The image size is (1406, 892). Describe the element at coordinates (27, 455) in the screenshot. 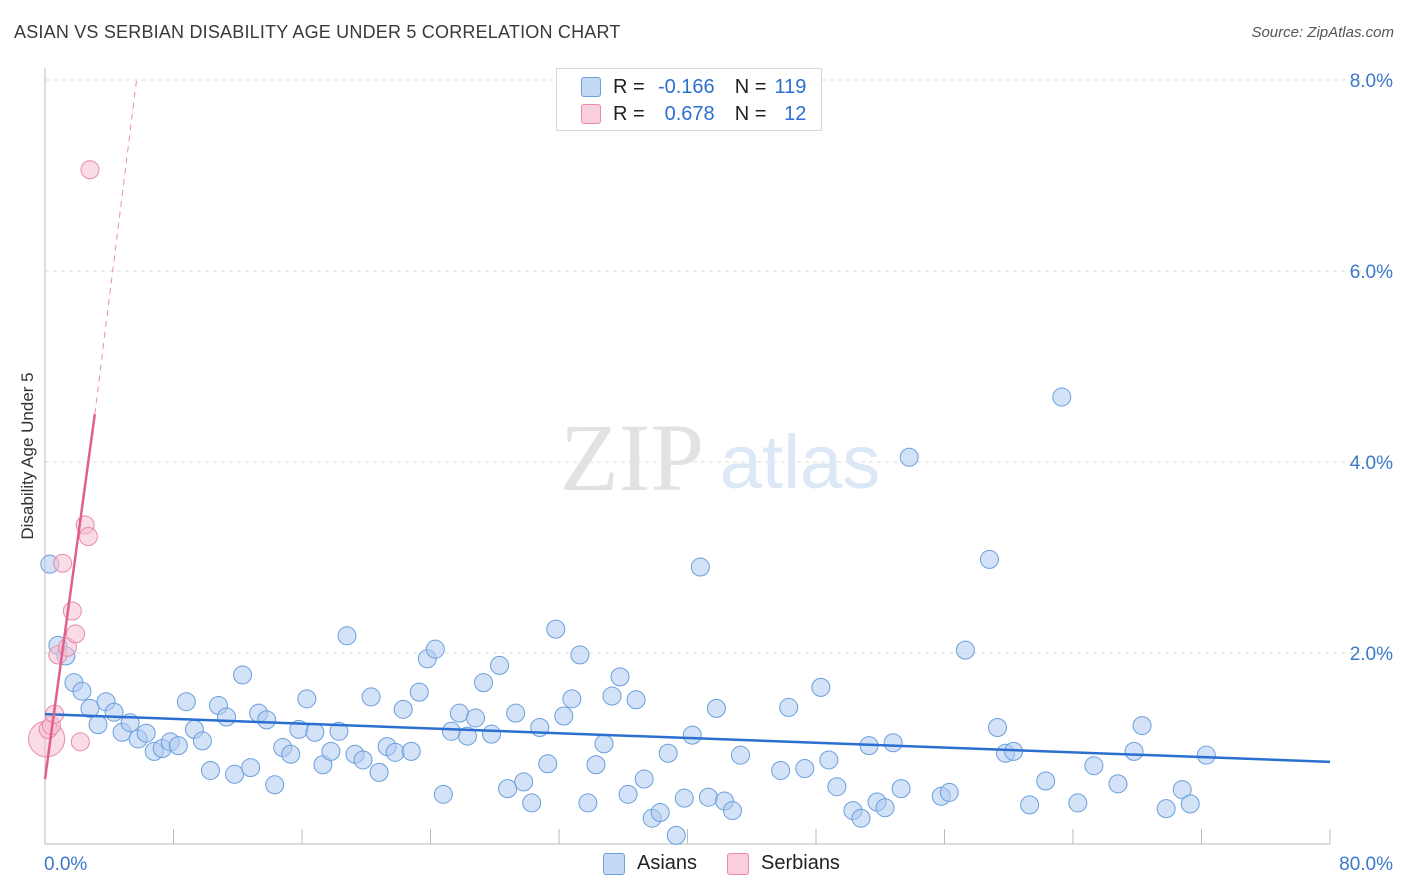

I see `y-axis-label: Disability Age Under 5` at that location.